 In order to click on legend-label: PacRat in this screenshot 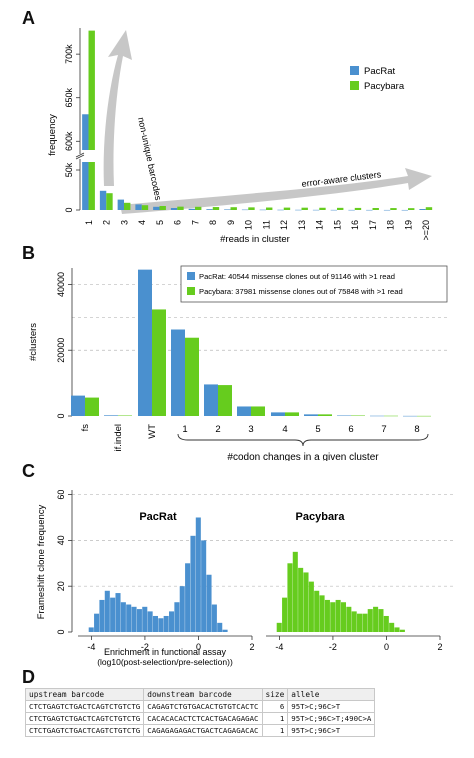, I will do `click(380, 71)`.